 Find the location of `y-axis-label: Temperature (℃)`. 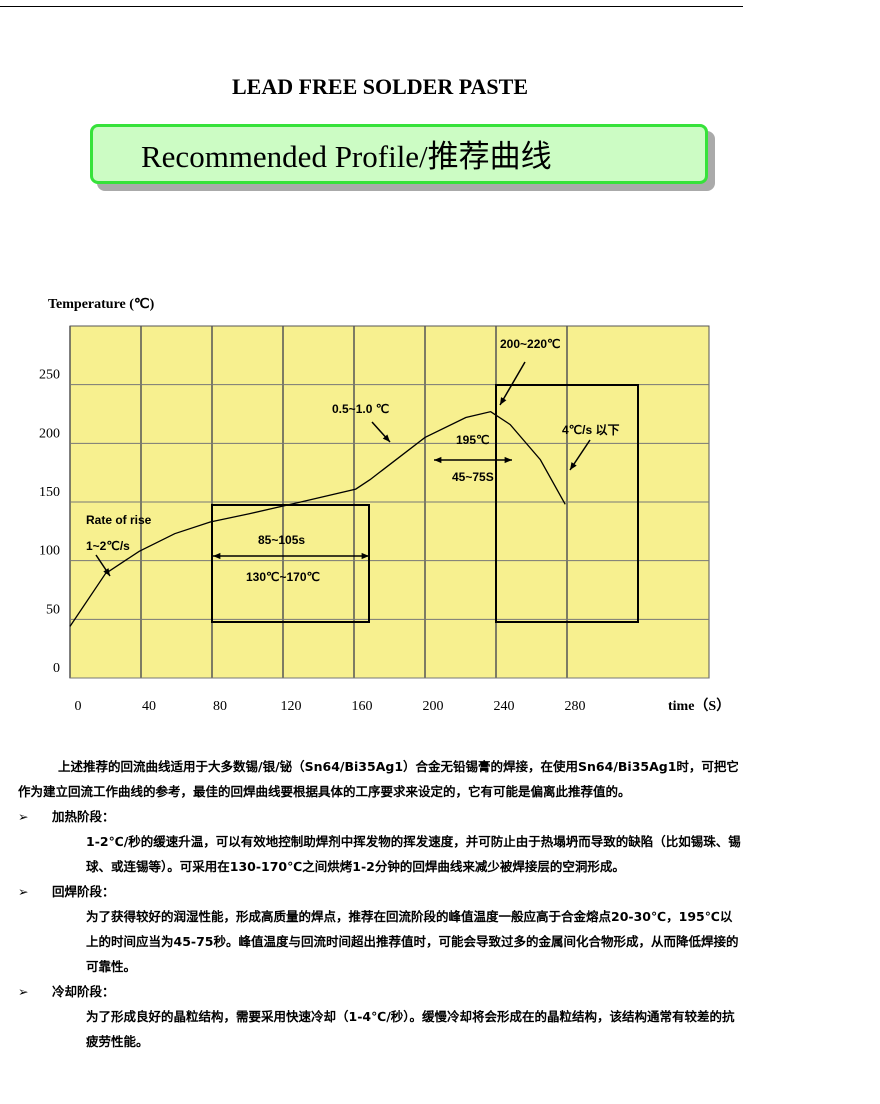

y-axis-label: Temperature (℃) is located at coordinates (101, 304).